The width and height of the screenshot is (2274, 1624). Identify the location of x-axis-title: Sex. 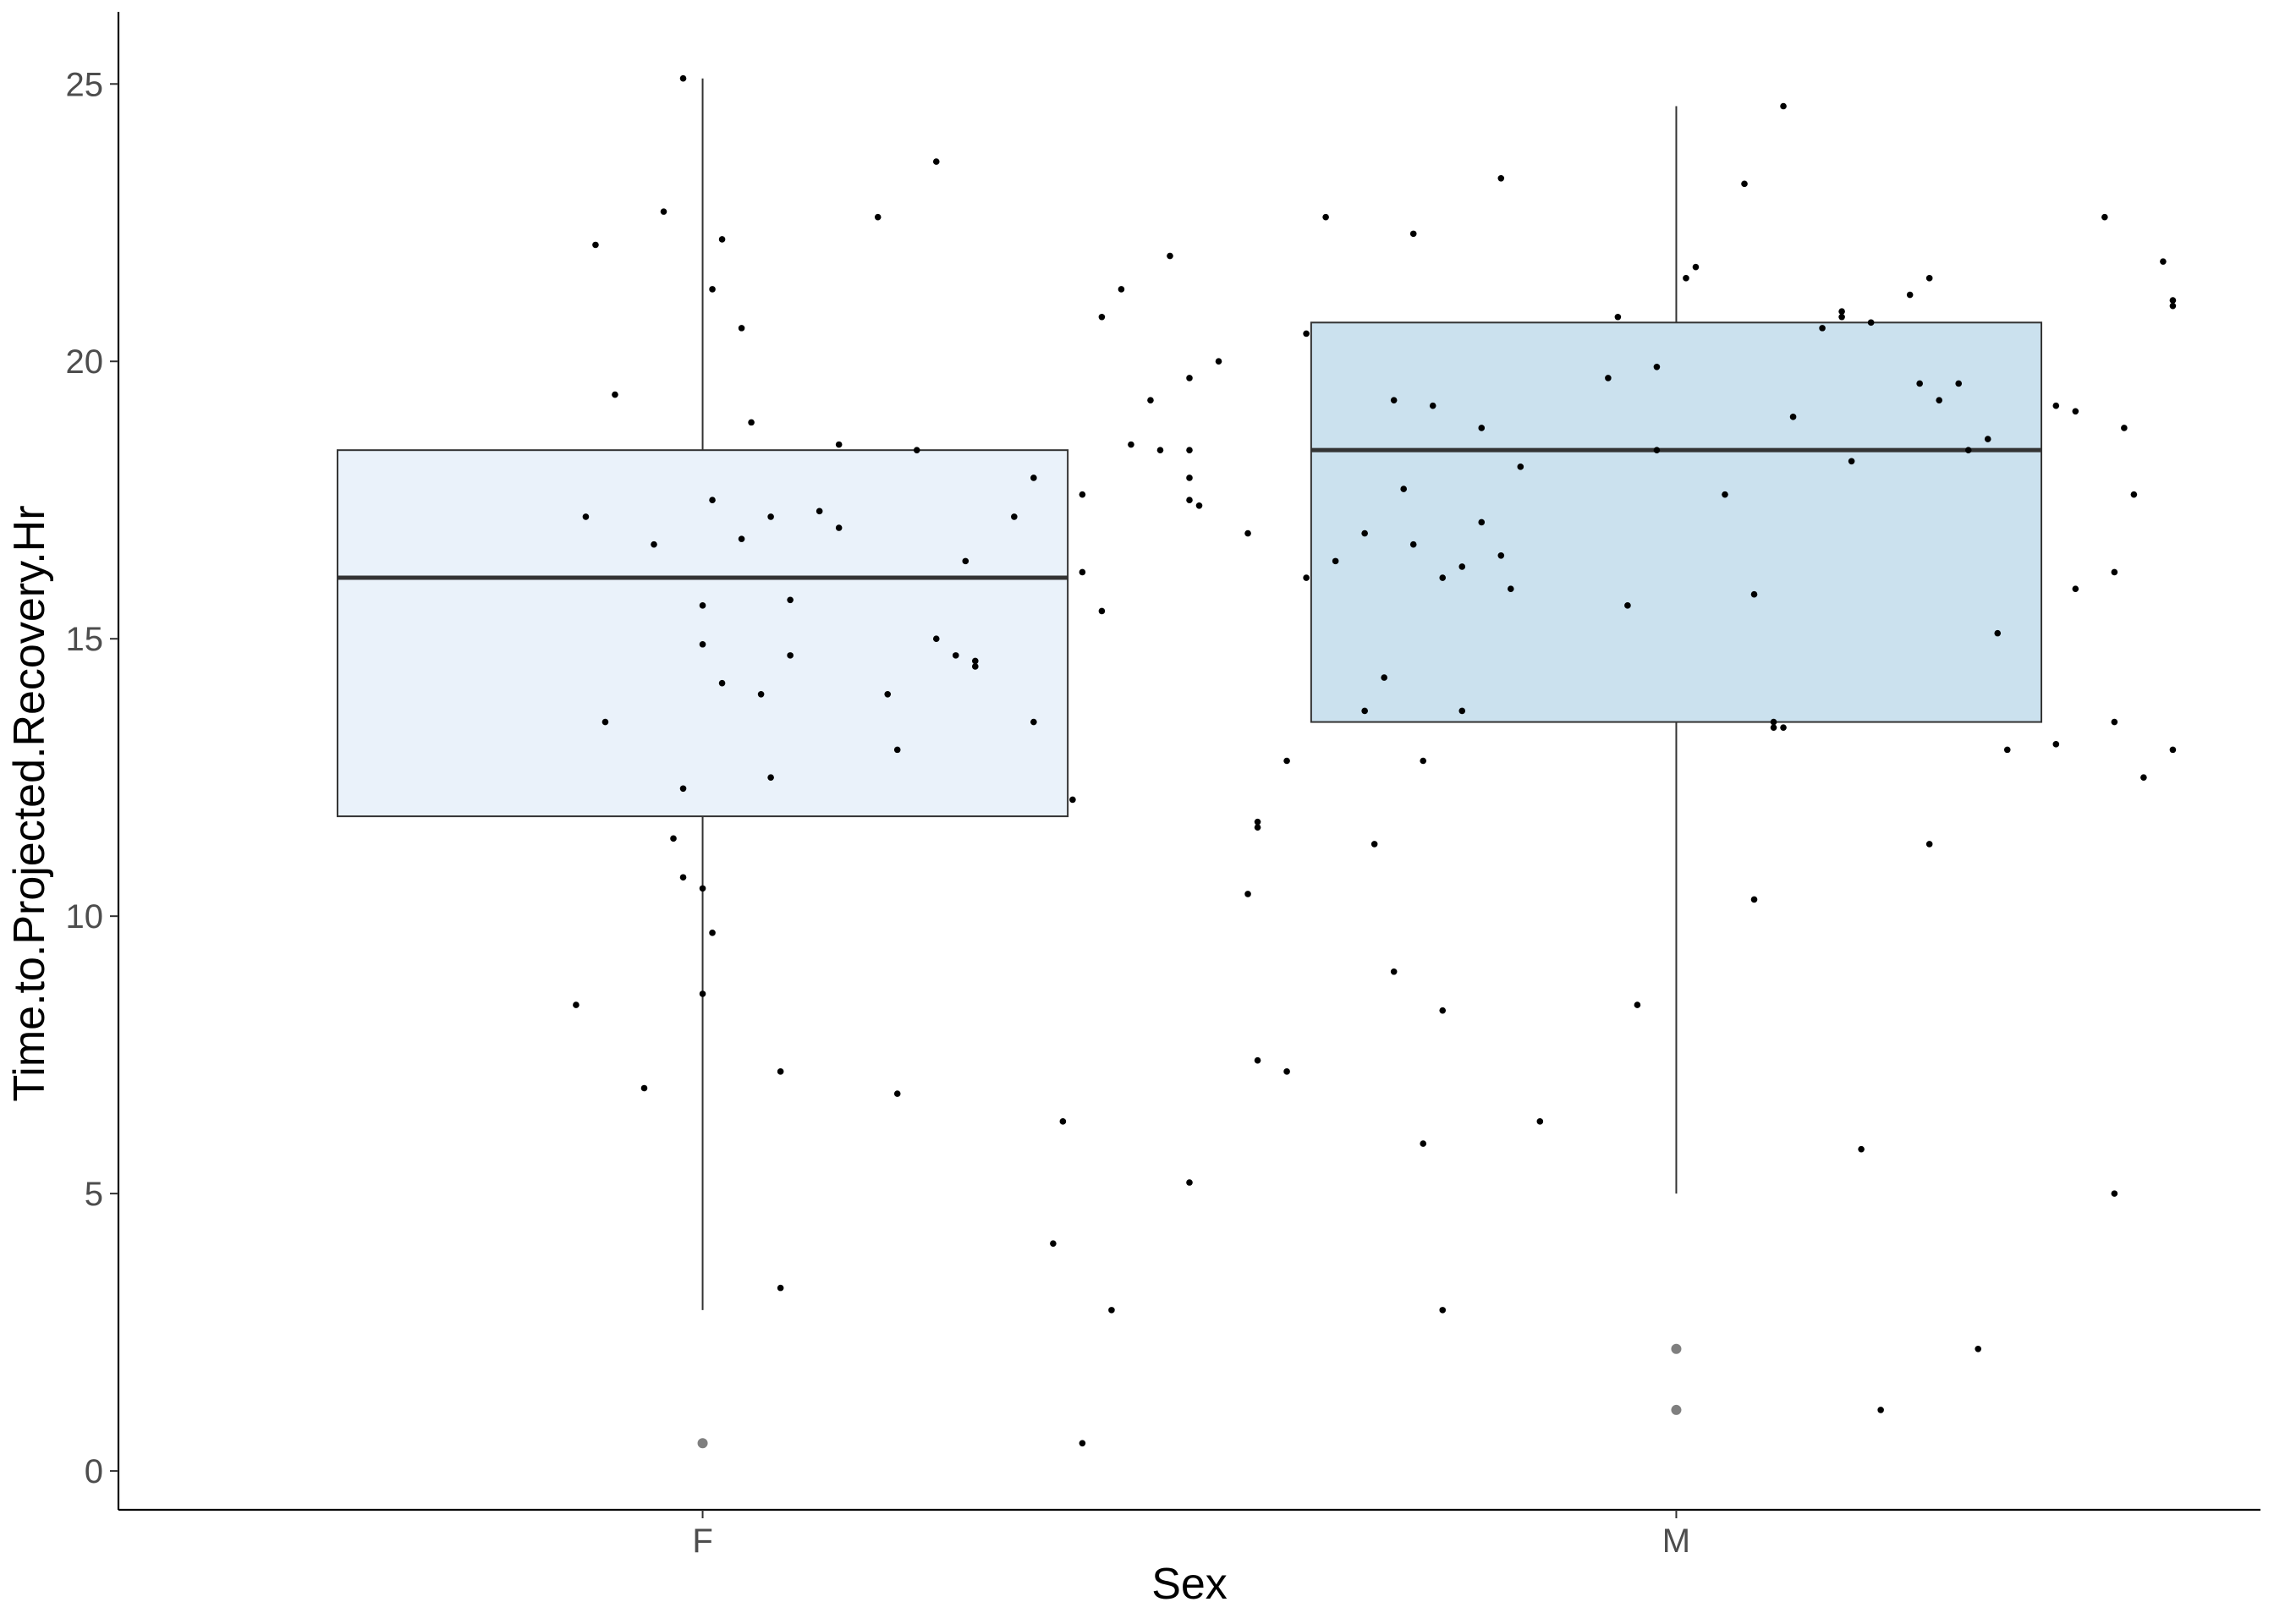
(1190, 1585).